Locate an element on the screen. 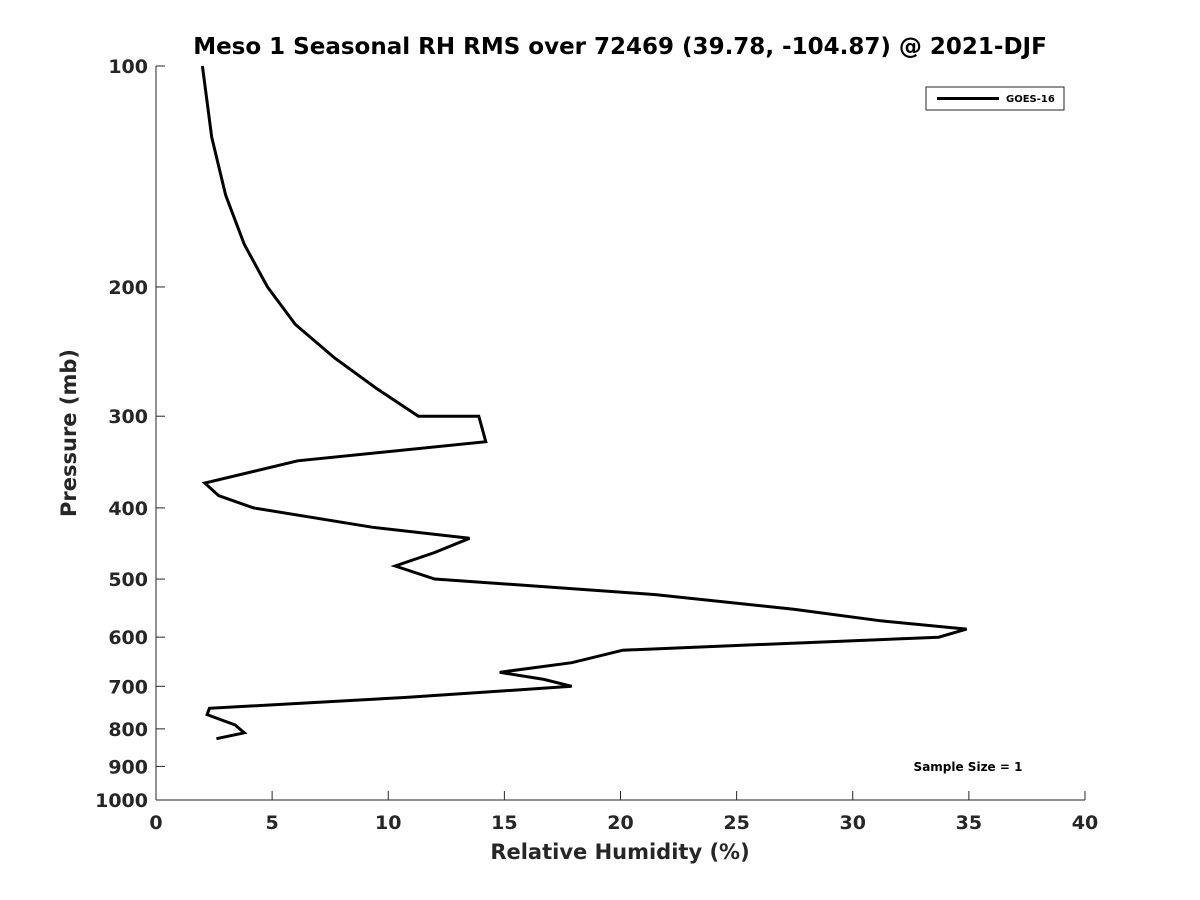 The width and height of the screenshot is (1200, 900). x-tick-label: 5 is located at coordinates (272, 823).